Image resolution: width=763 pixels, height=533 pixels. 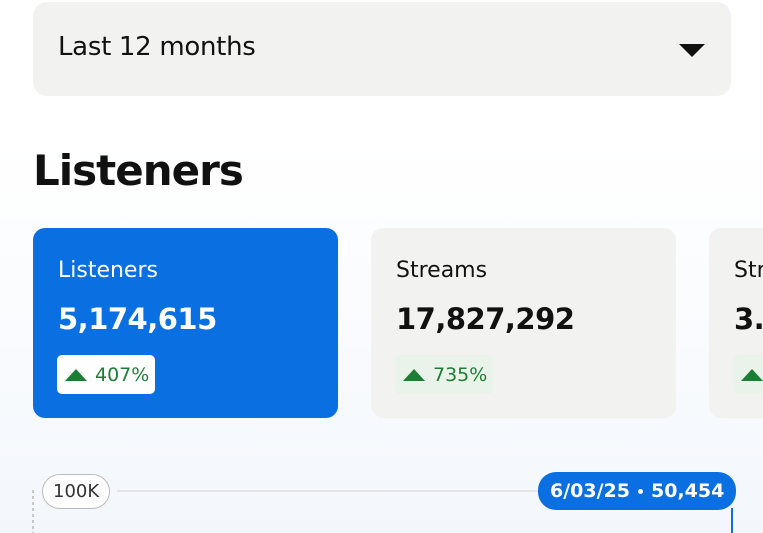 What do you see at coordinates (382, 511) in the screenshot?
I see `chart-lines` at bounding box center [382, 511].